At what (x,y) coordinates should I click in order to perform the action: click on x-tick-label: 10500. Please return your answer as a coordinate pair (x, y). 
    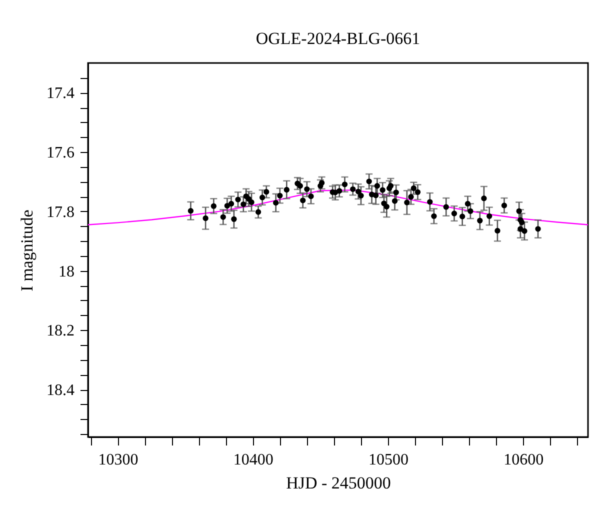
    Looking at the image, I should click on (388, 460).